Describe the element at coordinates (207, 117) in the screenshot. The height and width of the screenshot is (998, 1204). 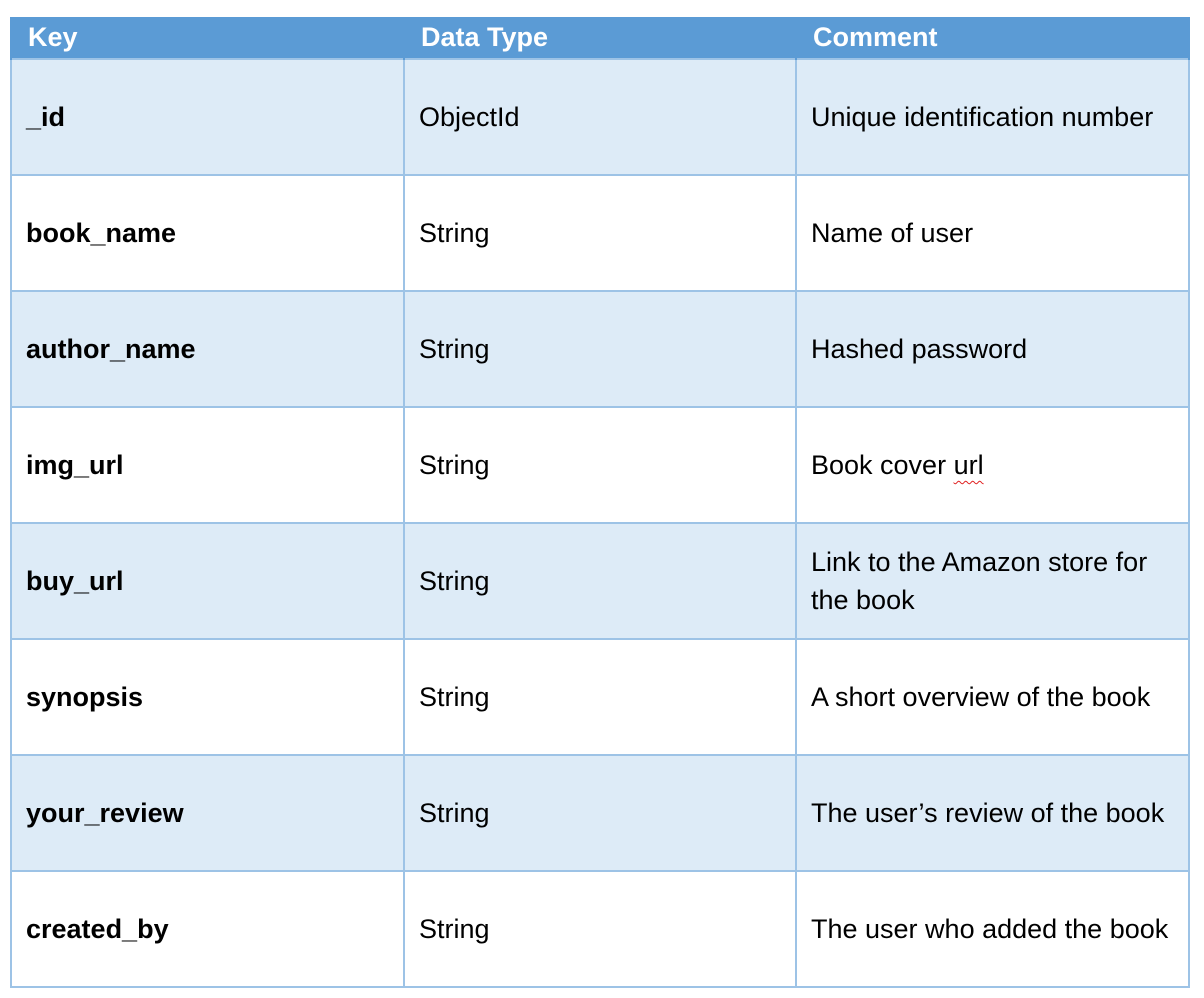
I see `key-cell: _id` at that location.